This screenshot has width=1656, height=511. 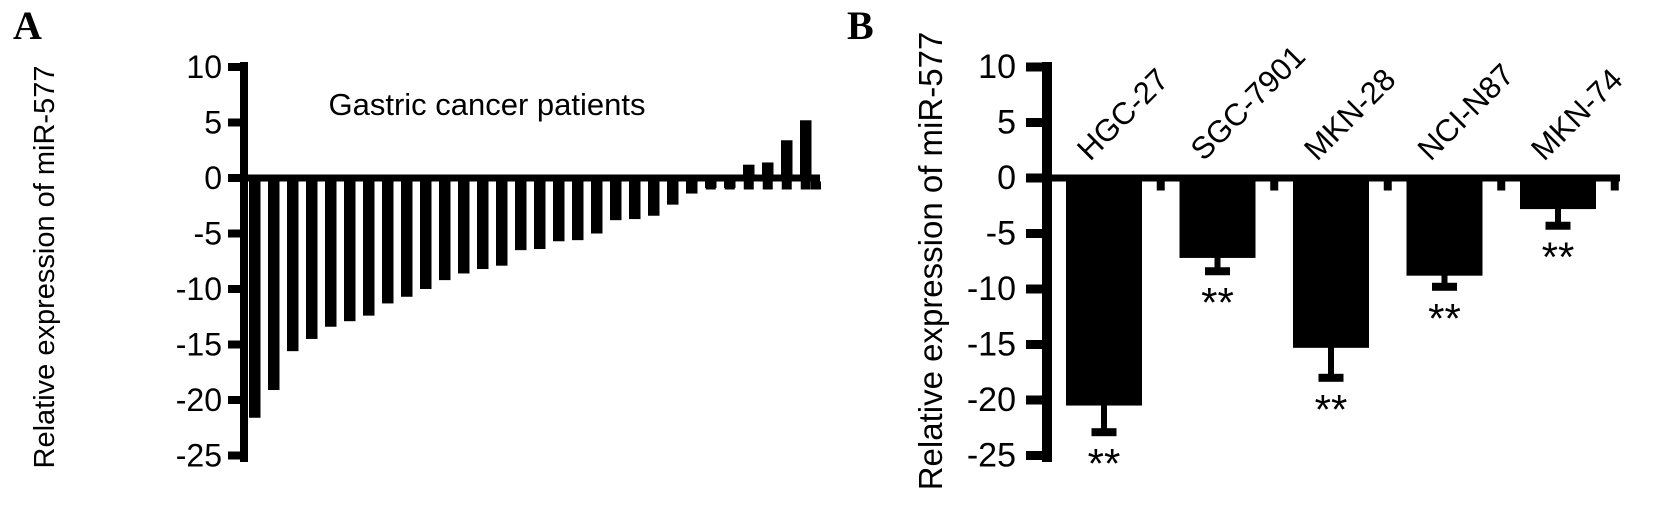 What do you see at coordinates (1122, 114) in the screenshot?
I see `category-label: HGC-27` at bounding box center [1122, 114].